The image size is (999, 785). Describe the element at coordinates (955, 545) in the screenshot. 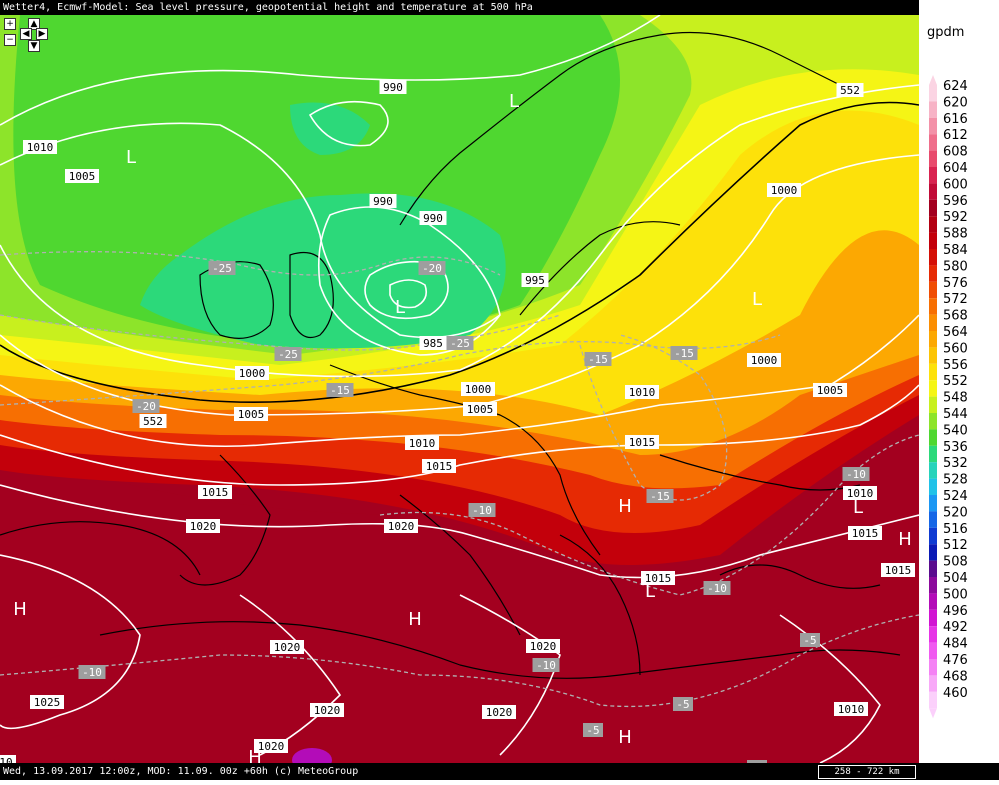

I see `legend-value: 512` at that location.